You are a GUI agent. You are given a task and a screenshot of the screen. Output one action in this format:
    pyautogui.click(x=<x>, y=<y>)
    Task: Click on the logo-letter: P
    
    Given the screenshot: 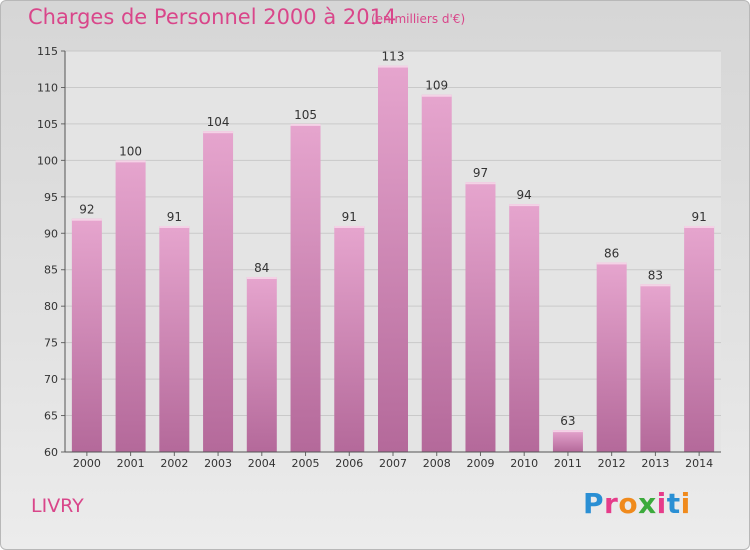 What is the action you would take?
    pyautogui.click(x=594, y=503)
    